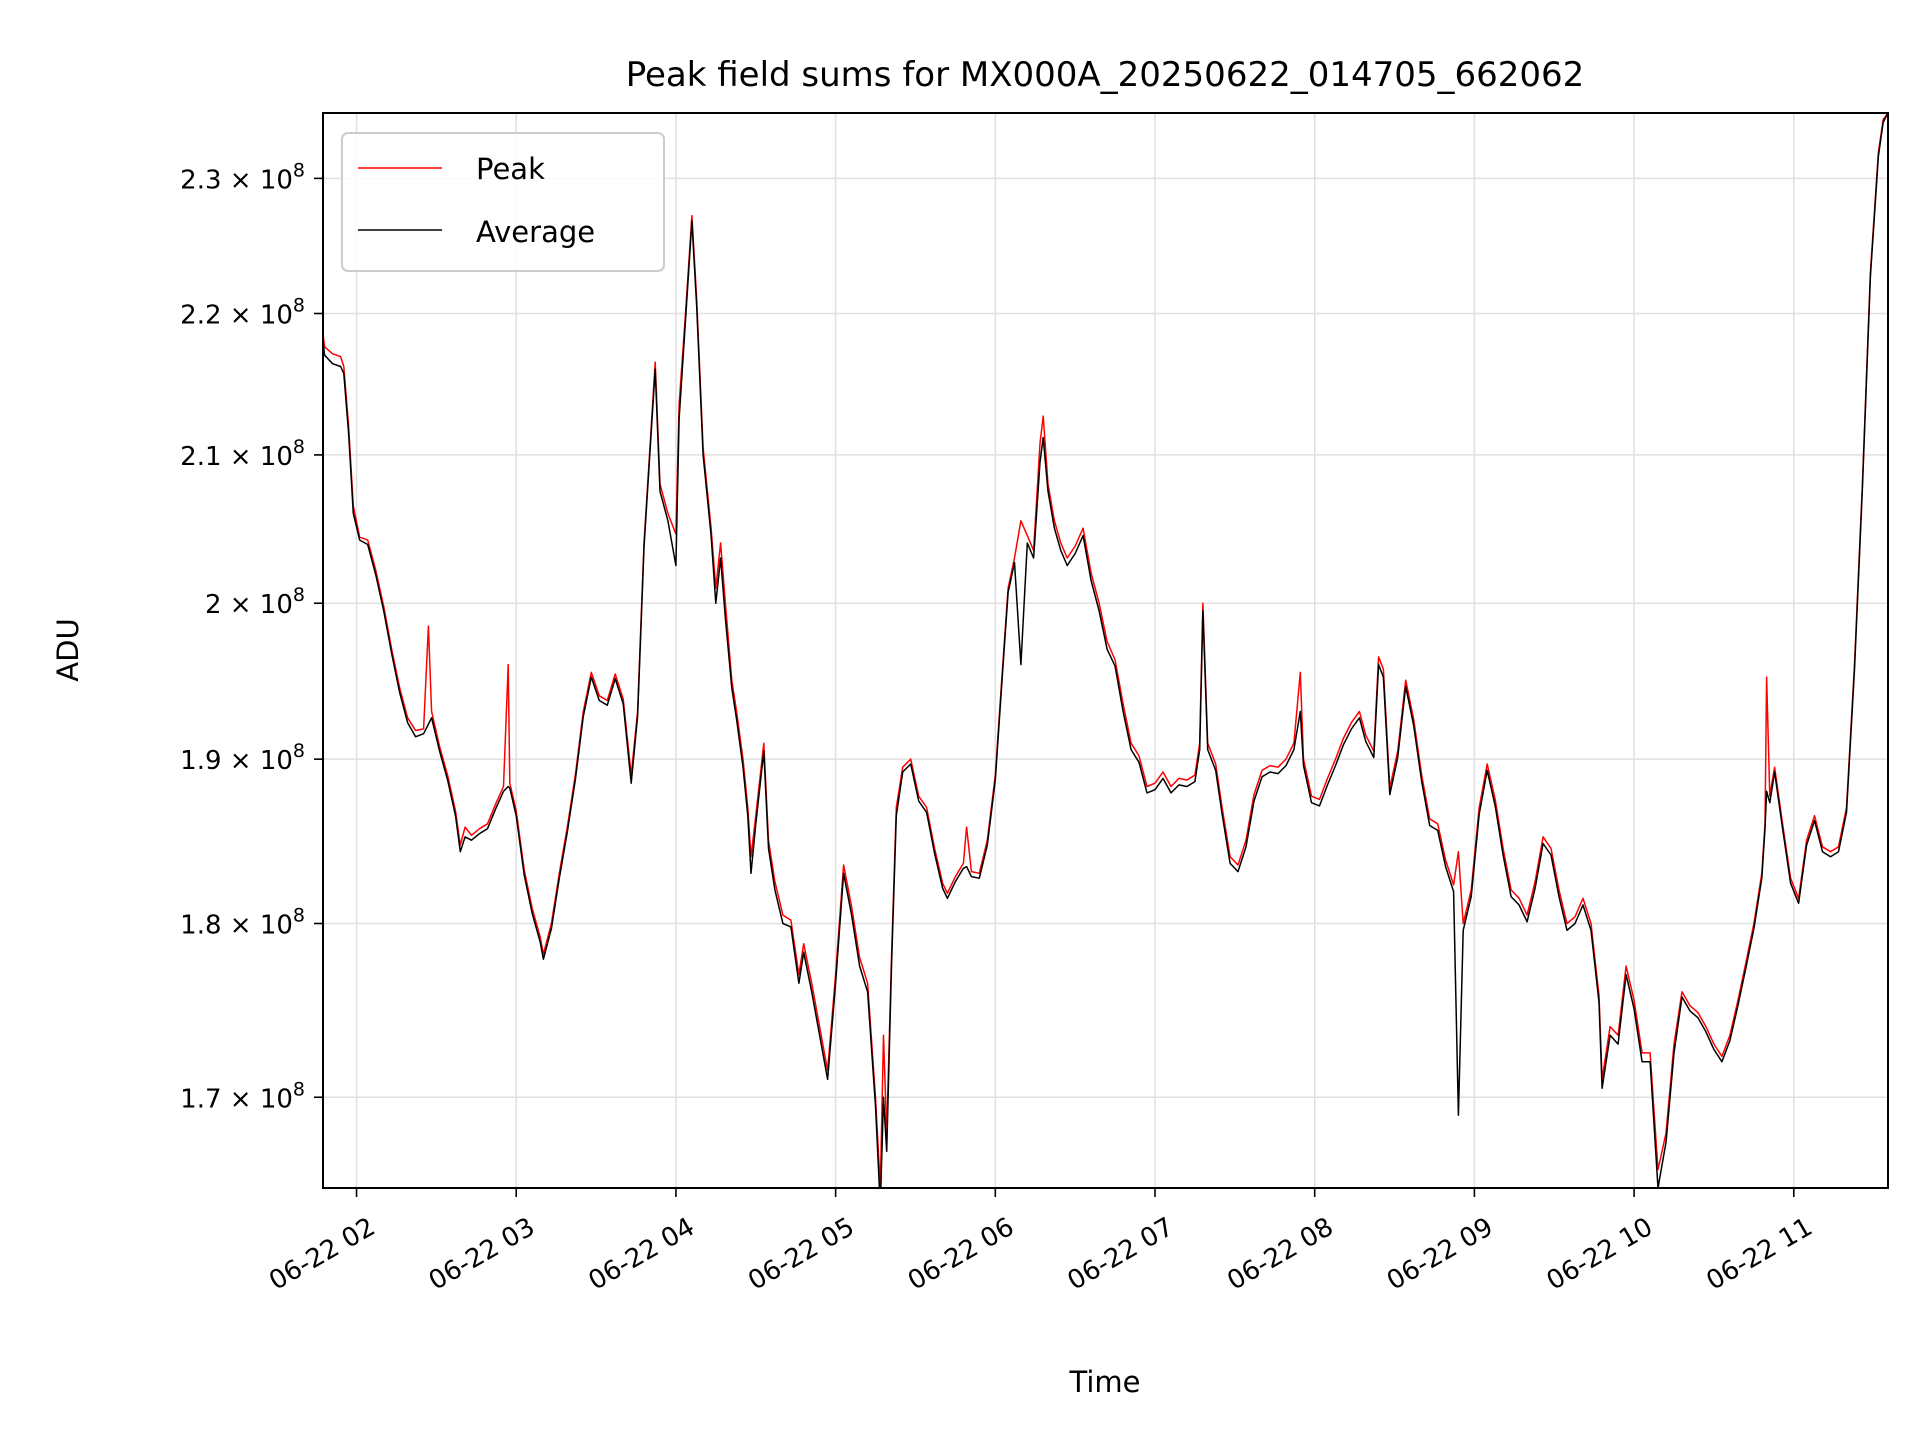  Describe the element at coordinates (236, 315) in the screenshot. I see `y-tick-mantissa: 2.2 × 10` at that location.